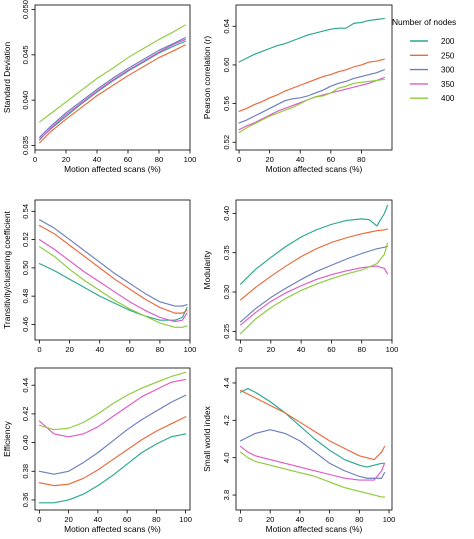  I want to click on legend-label-300: 300, so click(448, 70).